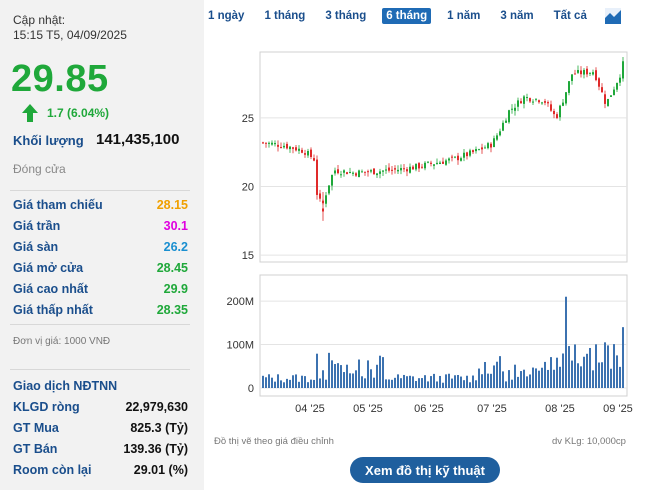 The height and width of the screenshot is (490, 649). Describe the element at coordinates (100, 324) in the screenshot. I see `divider` at that location.